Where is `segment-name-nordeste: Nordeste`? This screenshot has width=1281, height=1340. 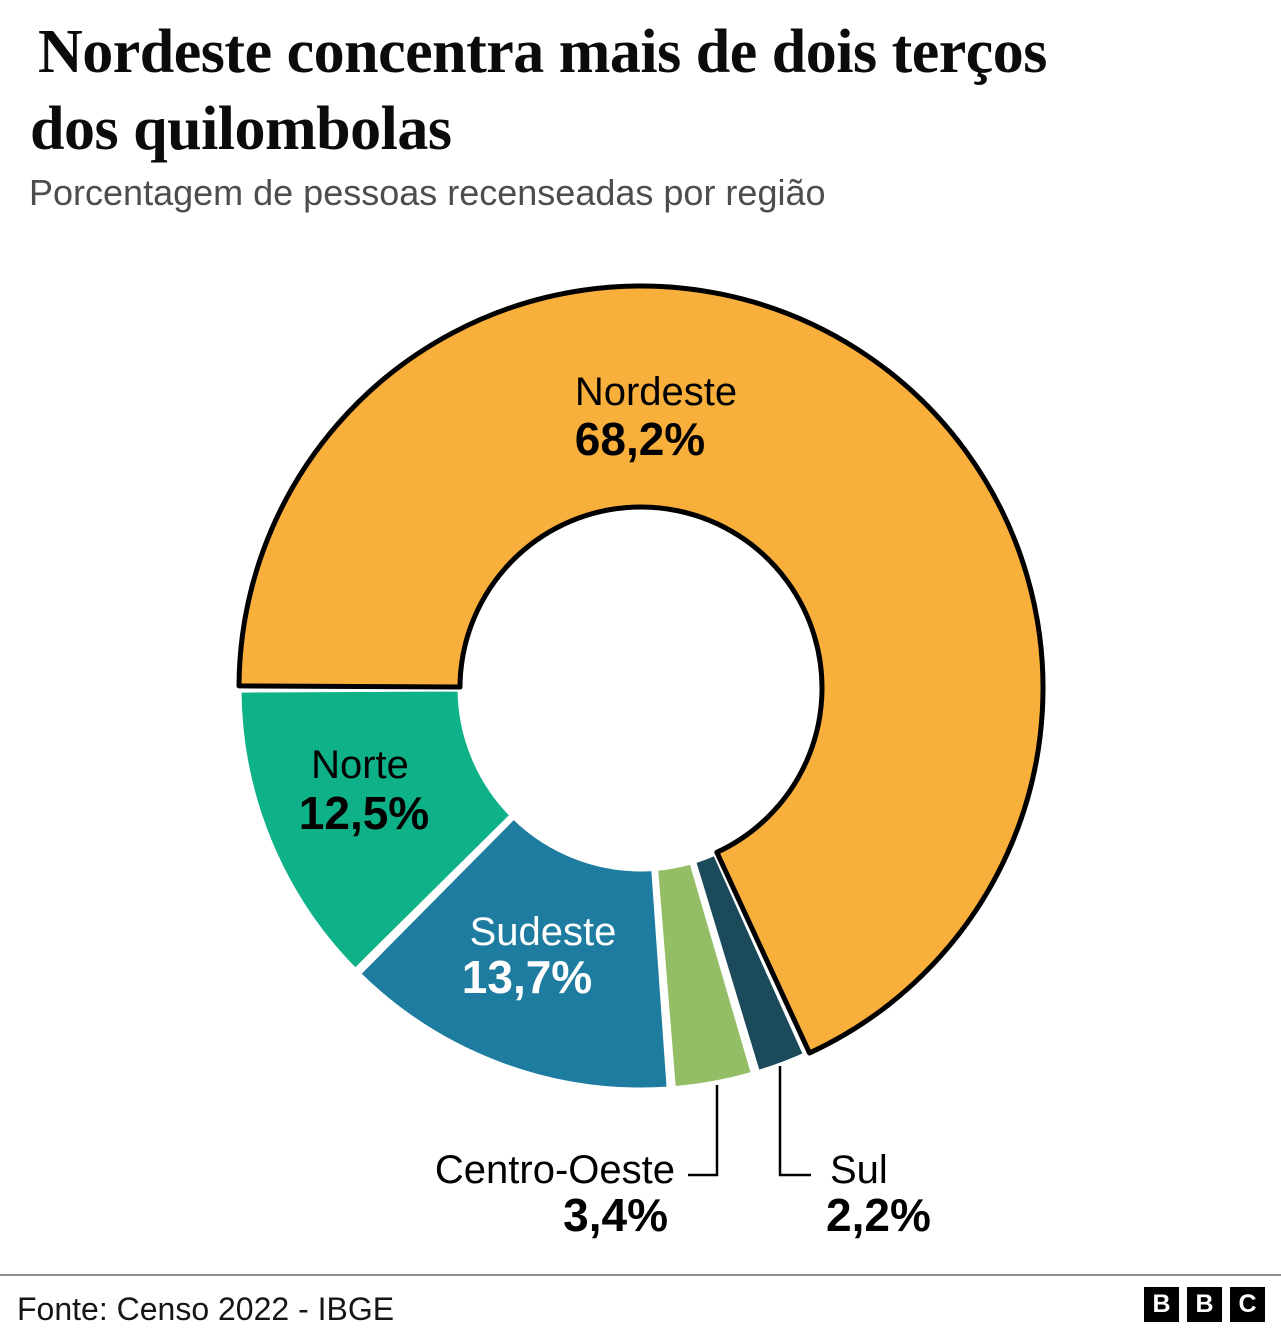 segment-name-nordeste: Nordeste is located at coordinates (656, 392).